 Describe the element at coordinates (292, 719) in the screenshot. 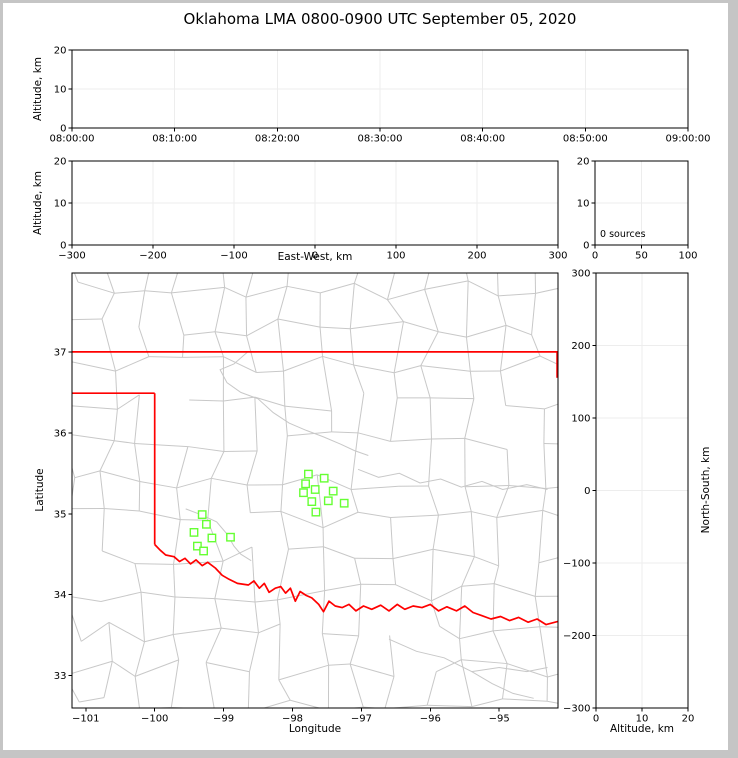

I see `x-tick-label: −98` at that location.